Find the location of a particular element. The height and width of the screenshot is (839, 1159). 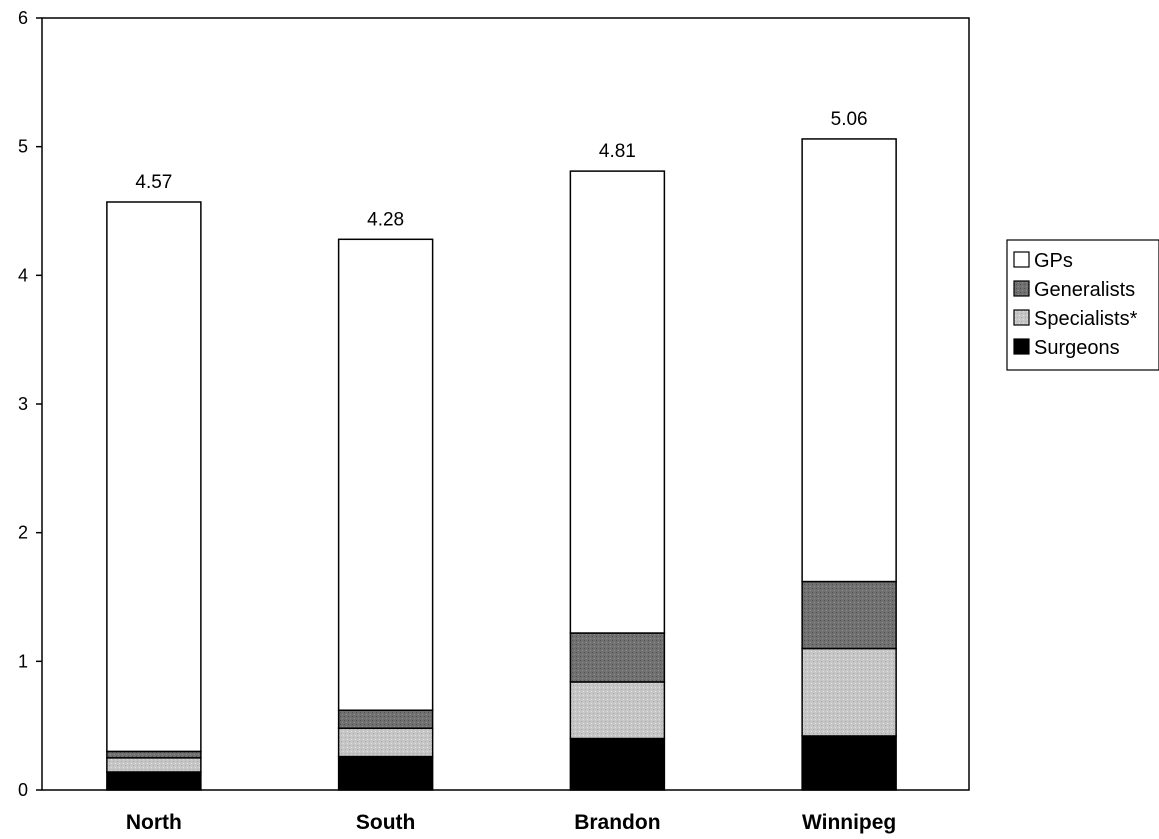

category-labels: North South Brandon Winnipeg is located at coordinates (511, 822).